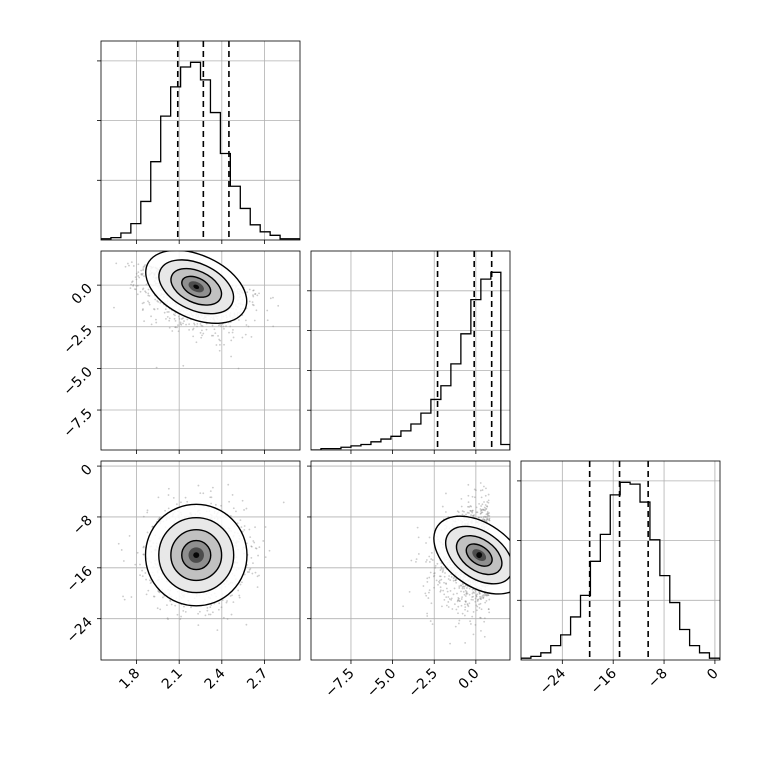 The height and width of the screenshot is (764, 760). What do you see at coordinates (80, 630) in the screenshot?
I see `y-tick-label: −24` at bounding box center [80, 630].